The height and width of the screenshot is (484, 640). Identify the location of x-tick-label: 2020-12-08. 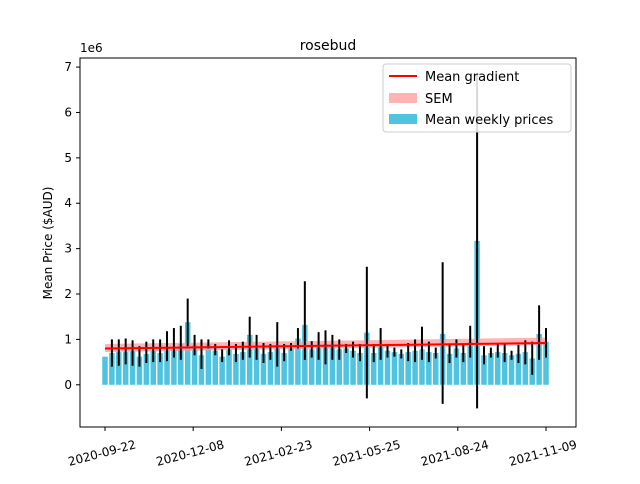
(190, 453).